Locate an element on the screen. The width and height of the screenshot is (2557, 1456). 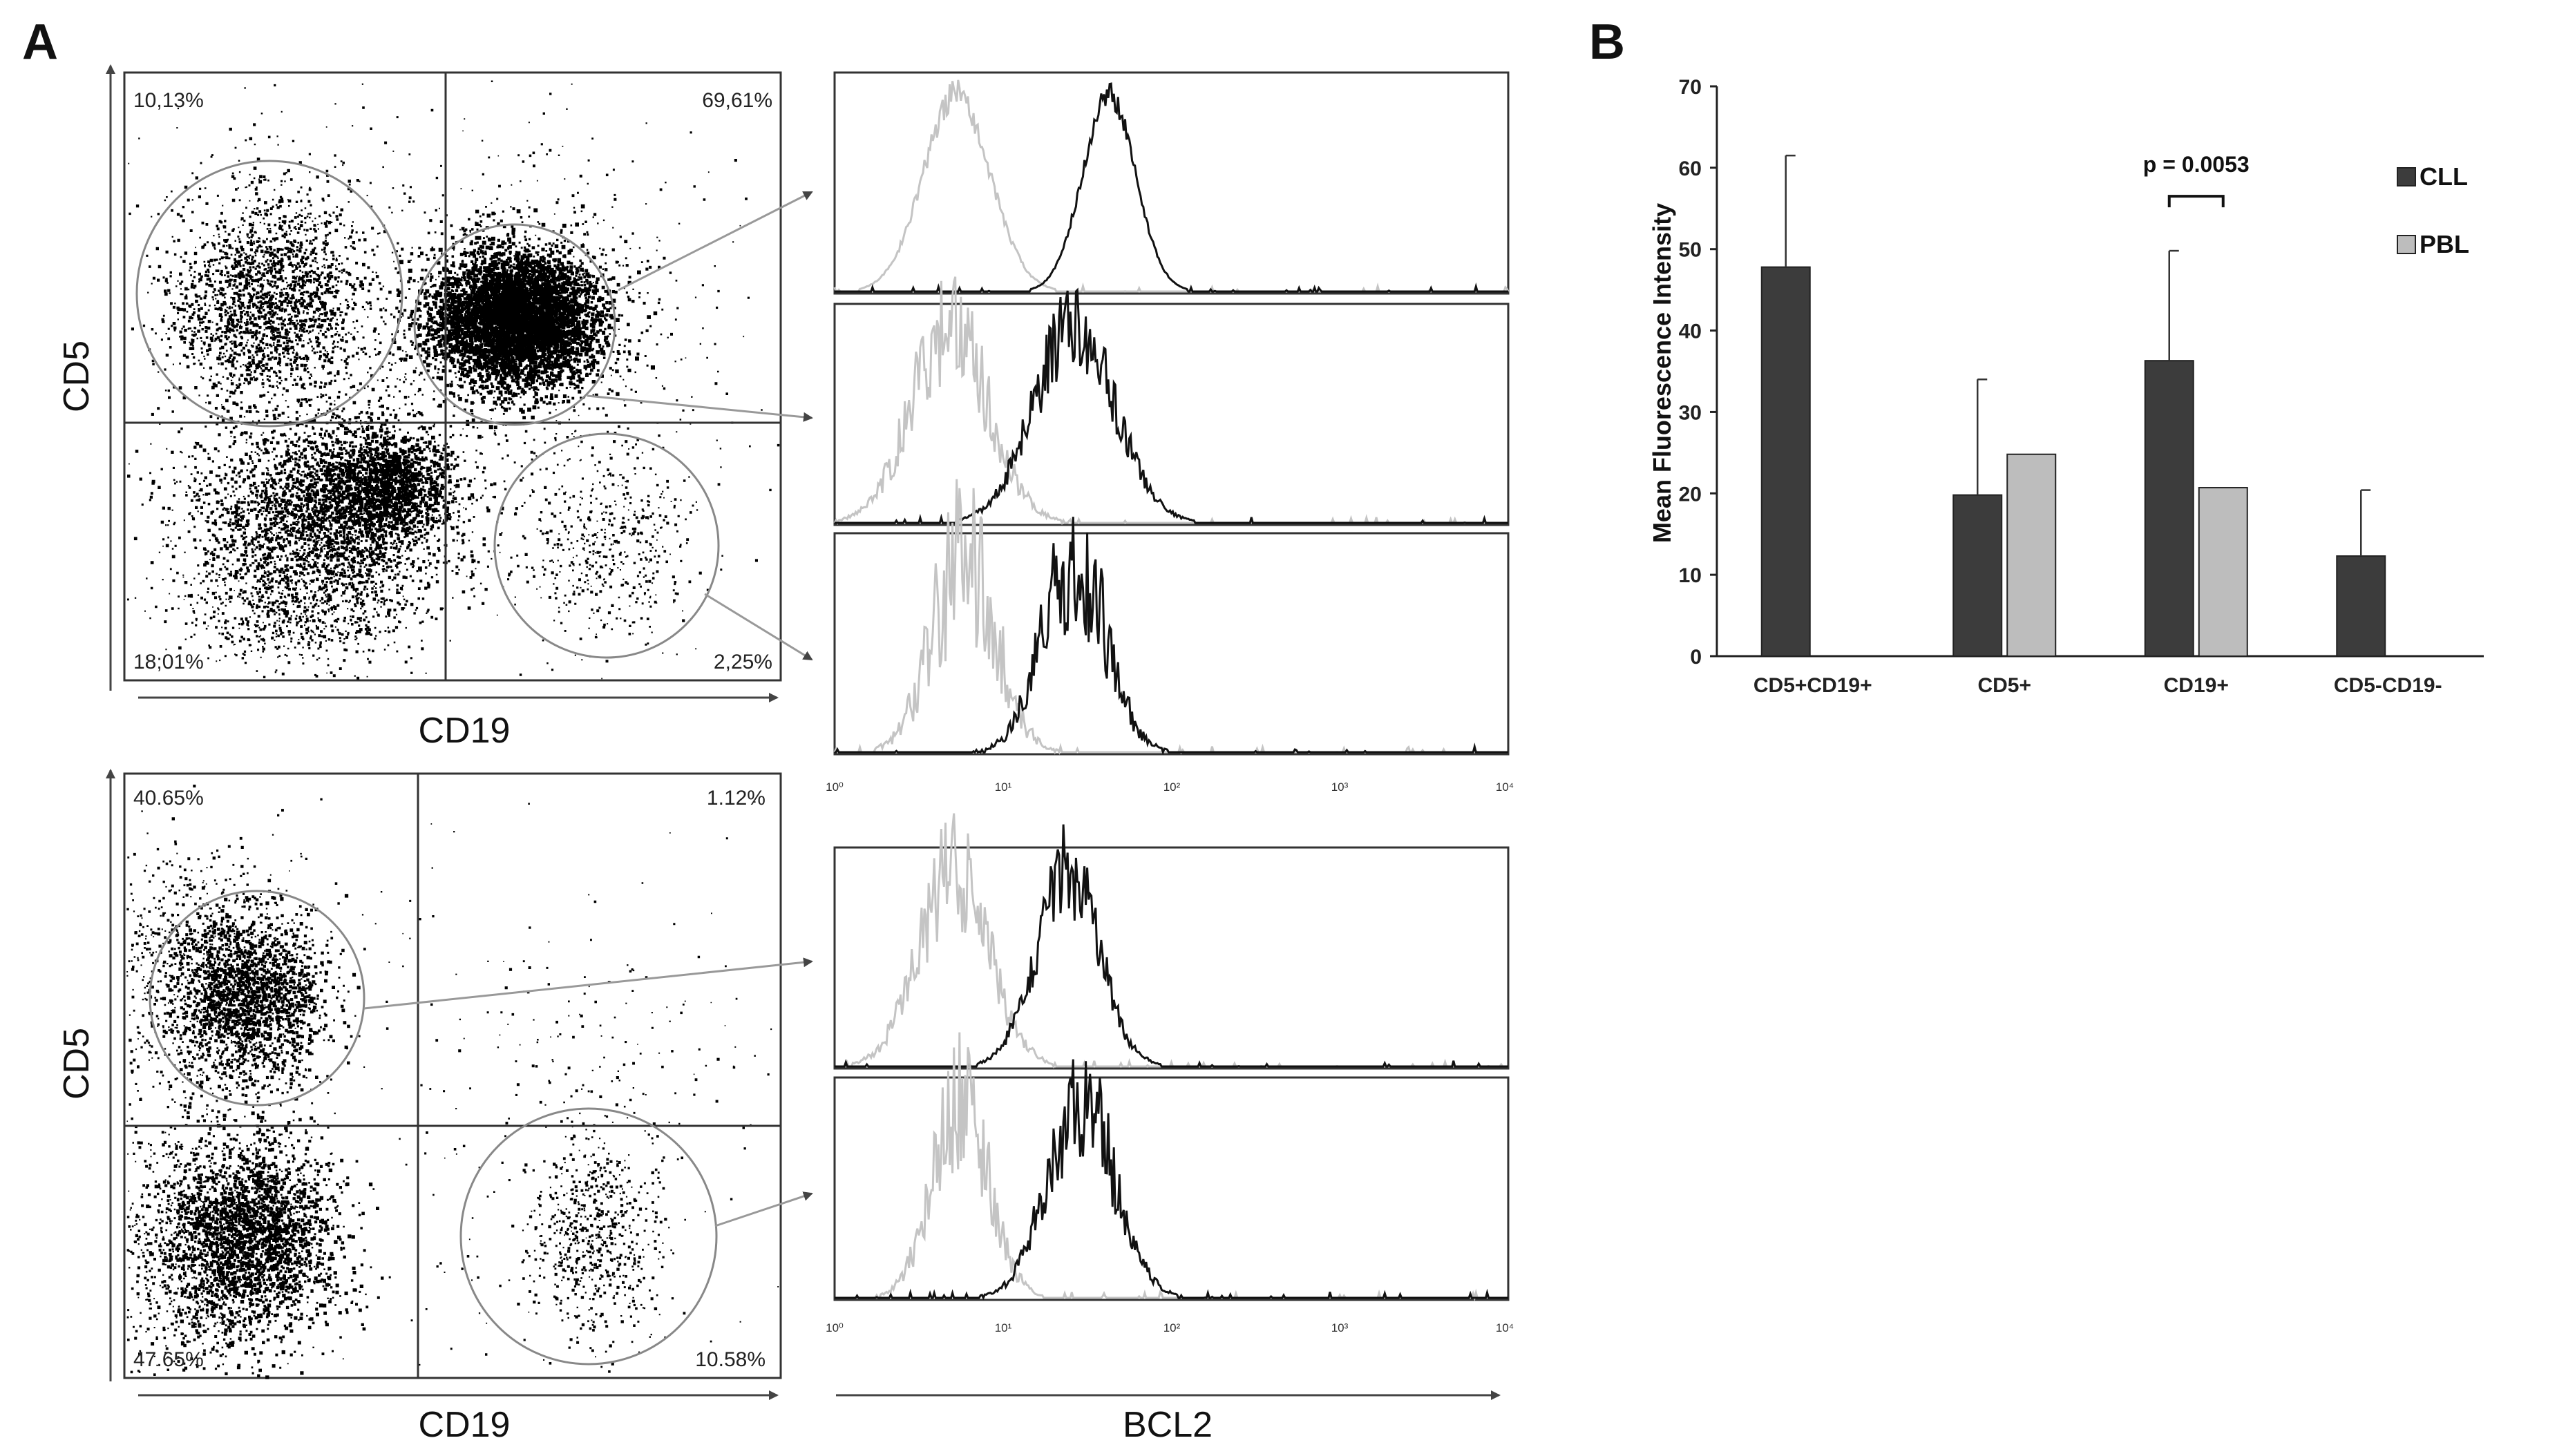
flow-top-gate-circle-dp is located at coordinates (514, 324).